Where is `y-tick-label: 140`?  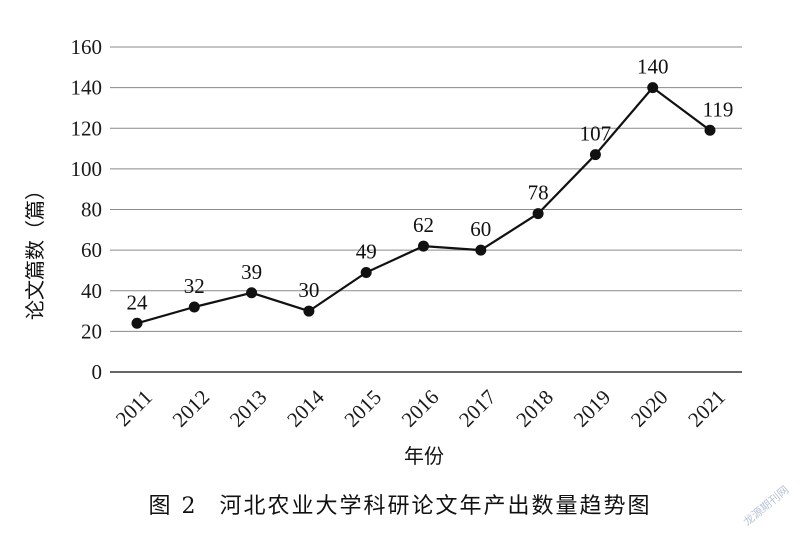
y-tick-label: 140 is located at coordinates (87, 88).